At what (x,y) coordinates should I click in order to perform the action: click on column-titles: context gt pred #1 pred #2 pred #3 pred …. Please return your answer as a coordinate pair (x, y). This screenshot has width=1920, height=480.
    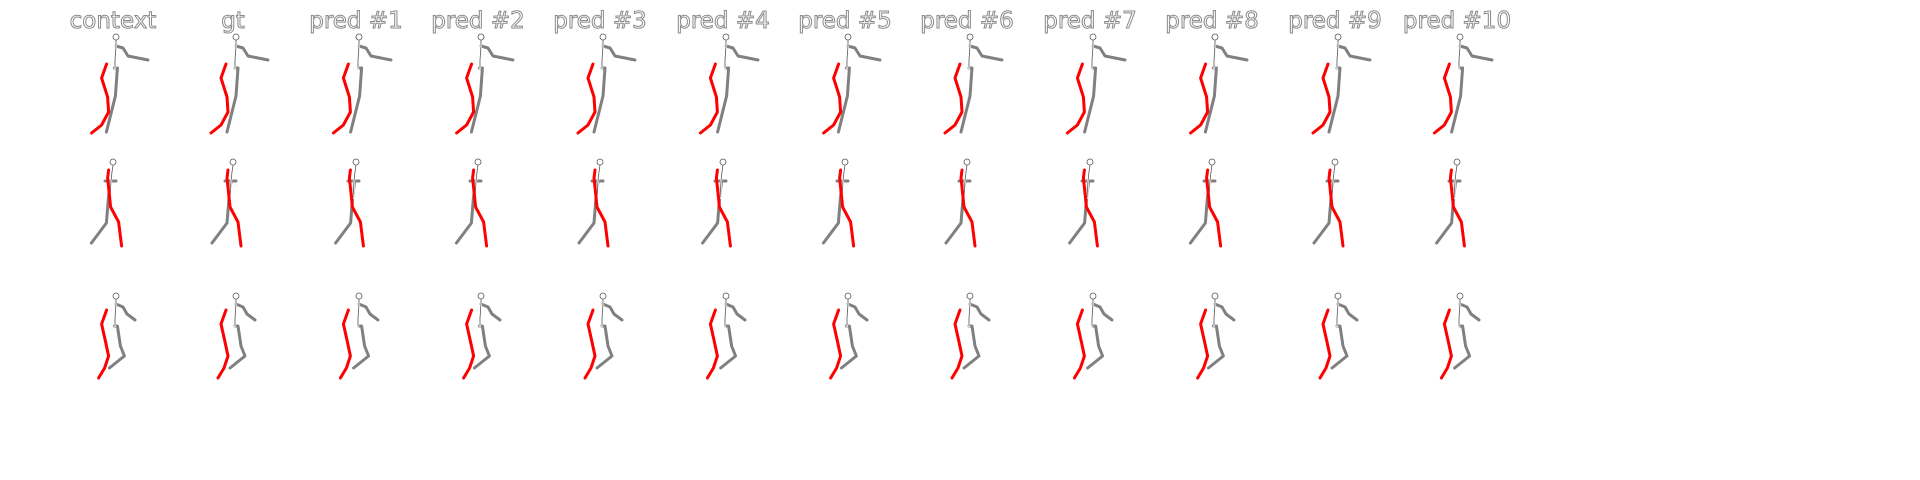
    Looking at the image, I should click on (960, 20).